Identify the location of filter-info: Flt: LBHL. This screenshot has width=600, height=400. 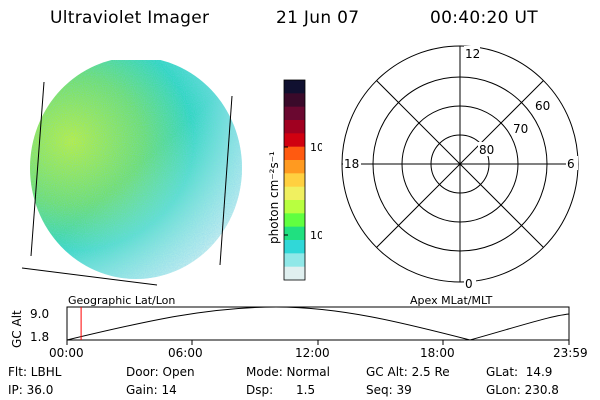
(35, 372).